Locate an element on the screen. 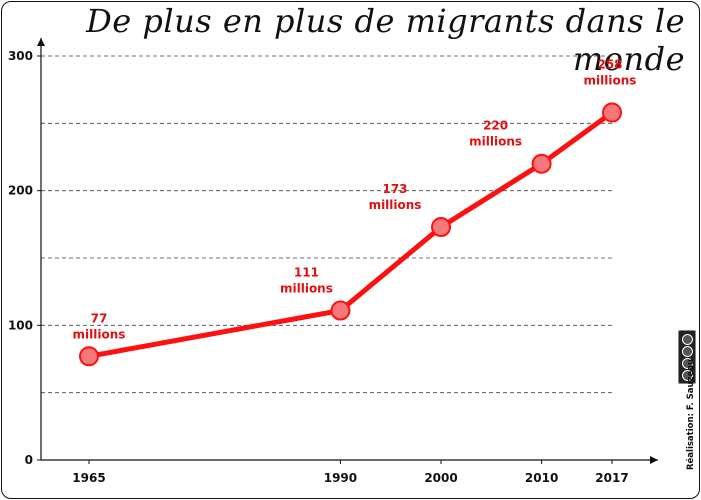 This screenshot has width=701, height=500. data-label-value: 111 is located at coordinates (306, 273).